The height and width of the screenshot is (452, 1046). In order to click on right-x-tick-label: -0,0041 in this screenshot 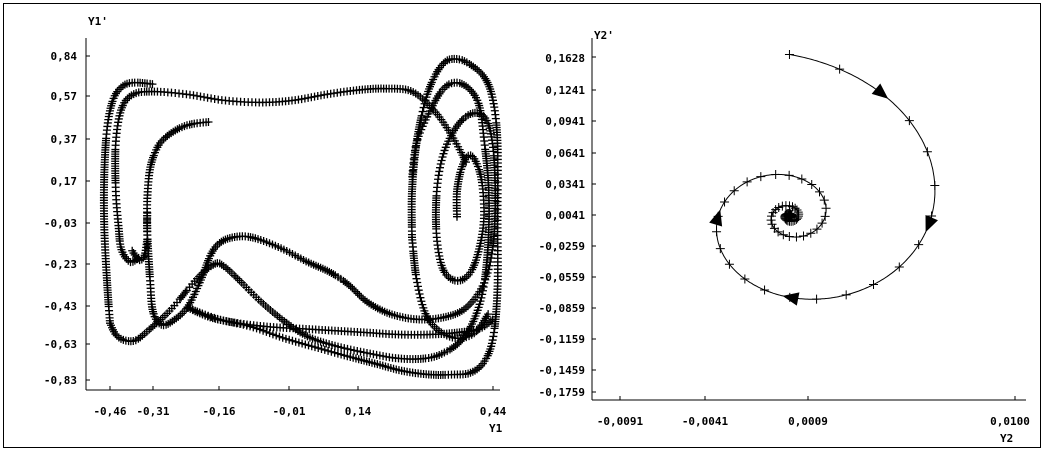, I will do `click(705, 421)`.